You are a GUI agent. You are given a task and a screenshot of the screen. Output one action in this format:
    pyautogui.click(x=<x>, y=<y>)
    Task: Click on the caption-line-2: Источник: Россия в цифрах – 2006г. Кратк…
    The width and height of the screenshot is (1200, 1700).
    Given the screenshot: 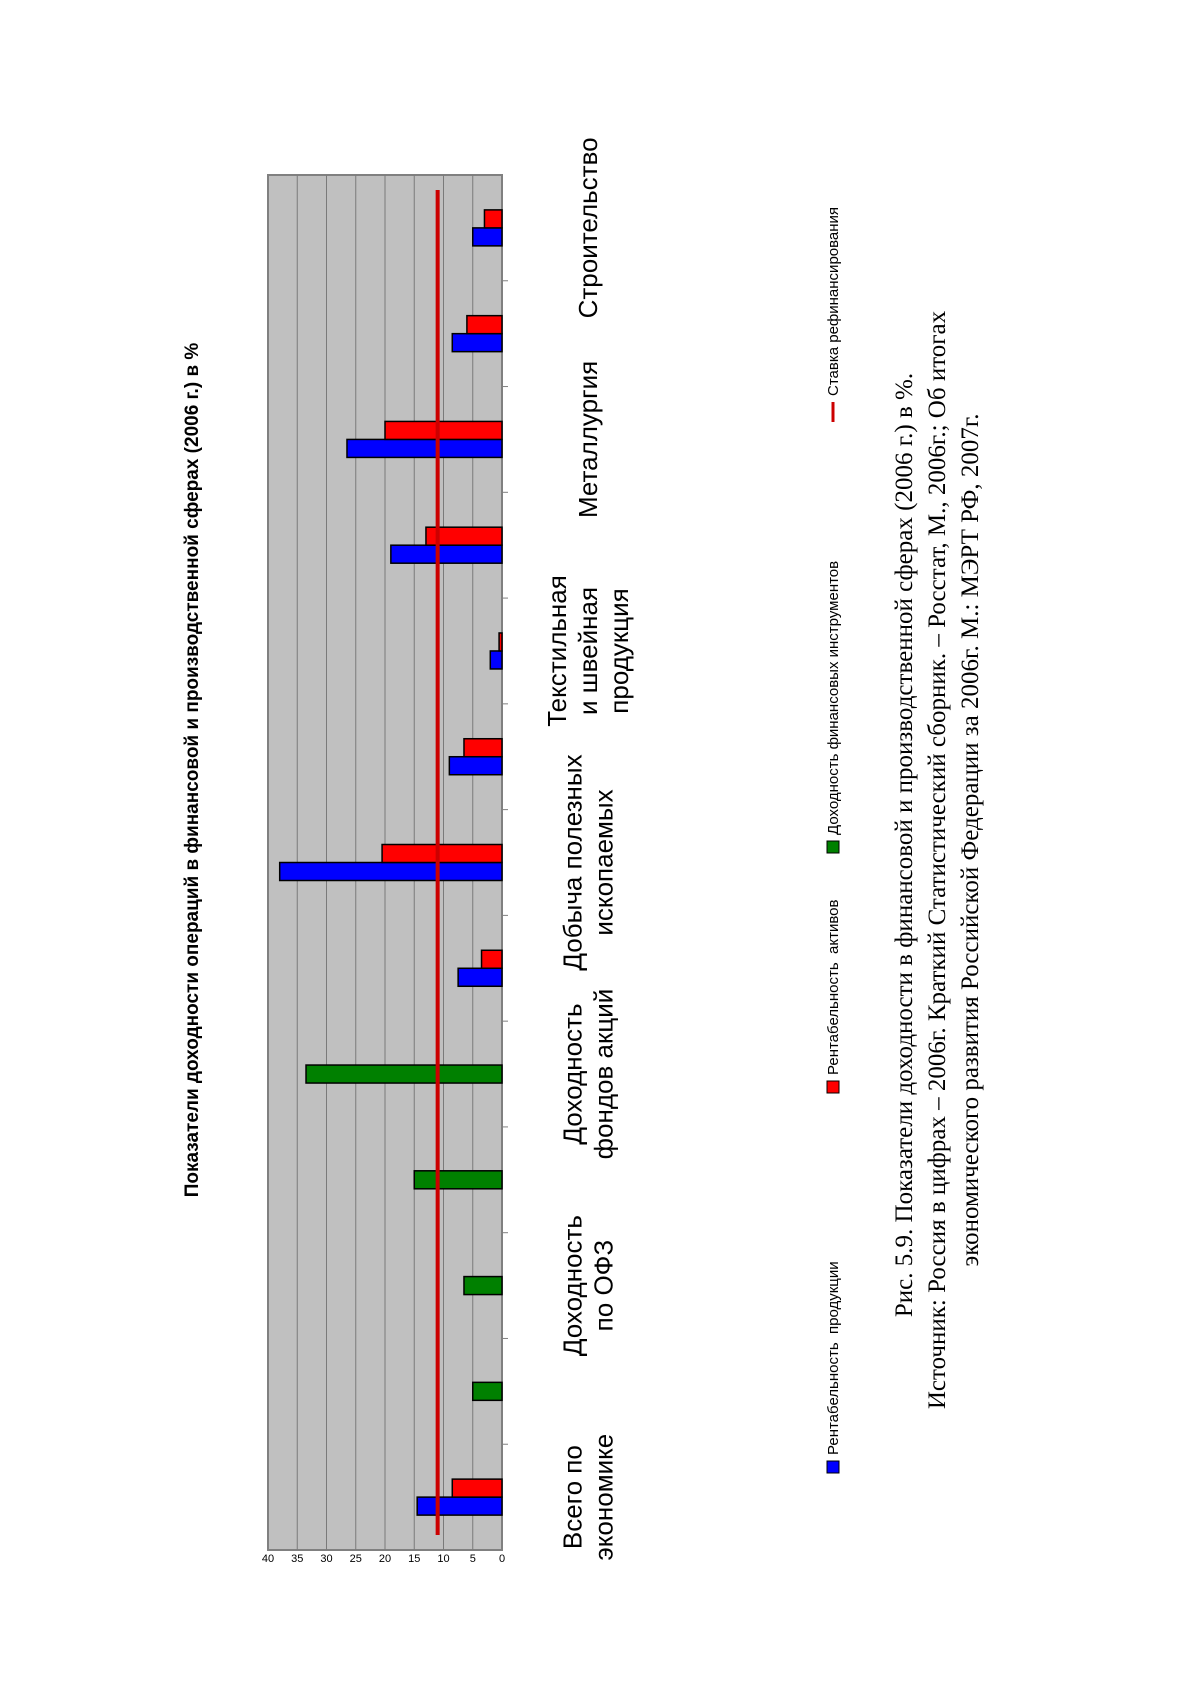 What is the action you would take?
    pyautogui.click(x=937, y=859)
    